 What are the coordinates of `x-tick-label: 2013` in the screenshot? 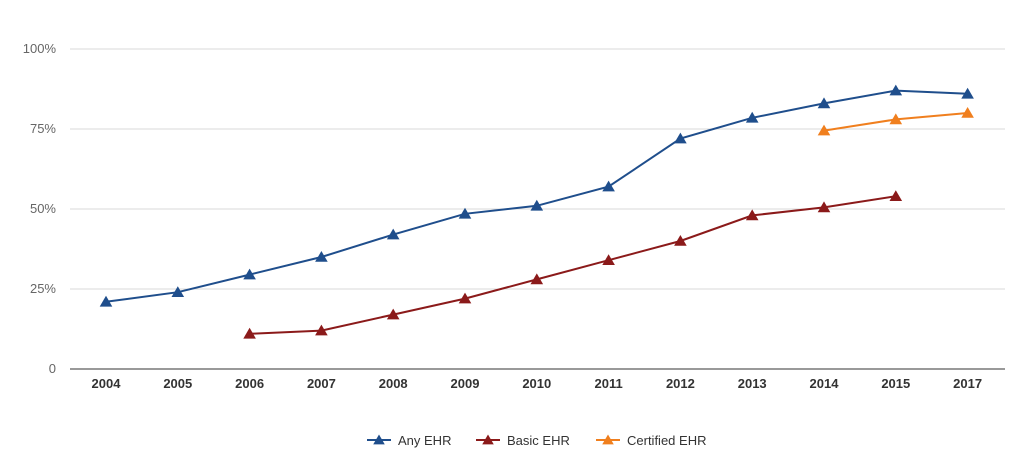 It's located at (752, 383).